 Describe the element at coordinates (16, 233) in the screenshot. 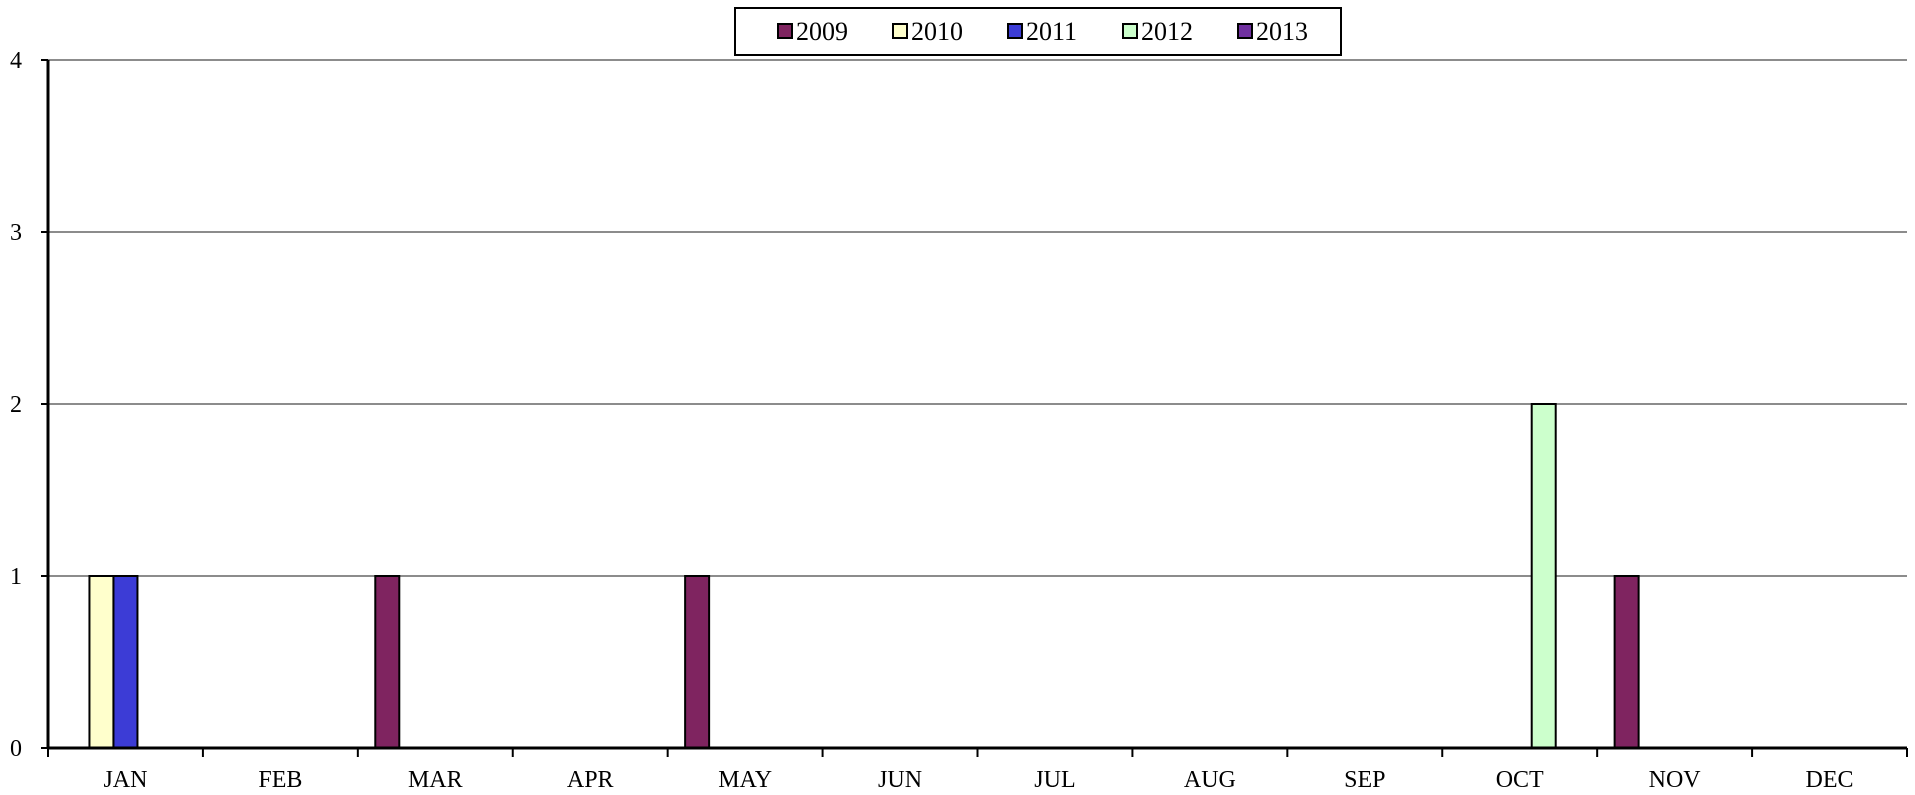

I see `y-tick-label: 3` at that location.